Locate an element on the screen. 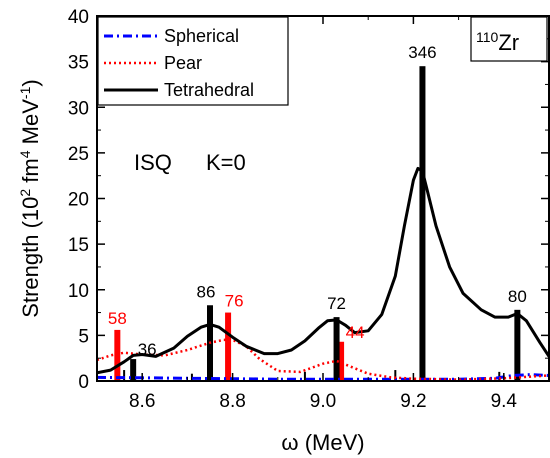 The image size is (550, 458). y-tick-label-0: 0 is located at coordinates (83, 382).